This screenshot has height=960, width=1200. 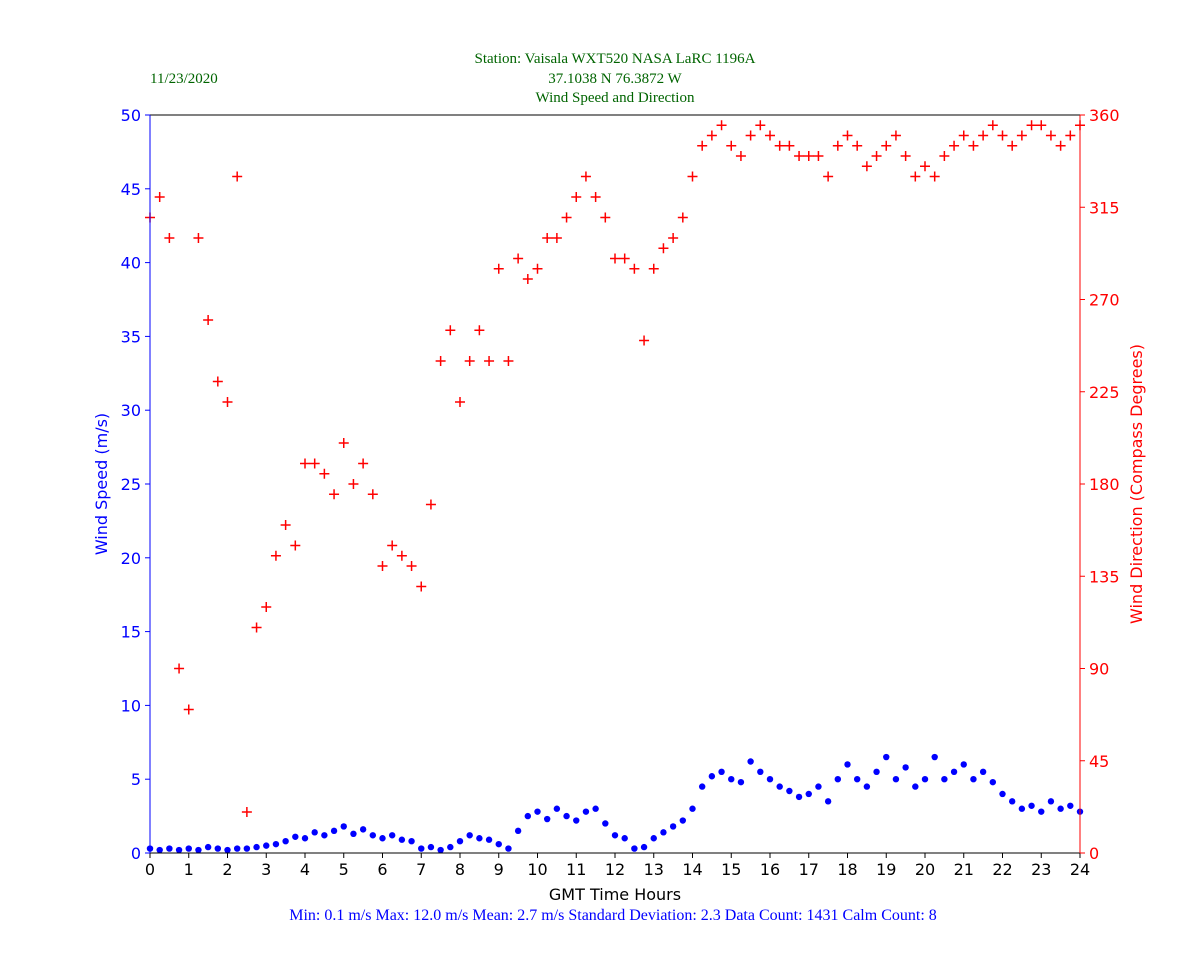 What do you see at coordinates (925, 869) in the screenshot?
I see `x-tick-label: 20` at bounding box center [925, 869].